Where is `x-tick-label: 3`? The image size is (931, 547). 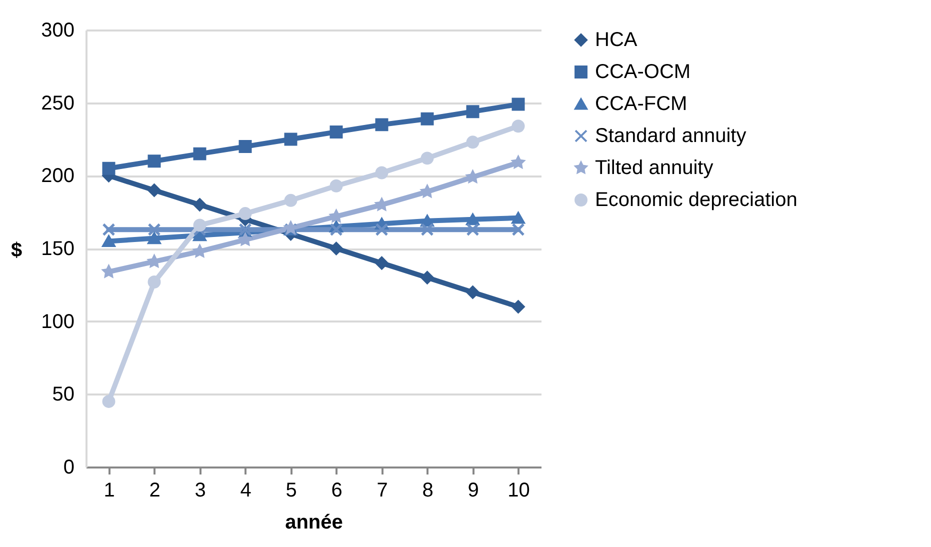 x-tick-label: 3 is located at coordinates (200, 491).